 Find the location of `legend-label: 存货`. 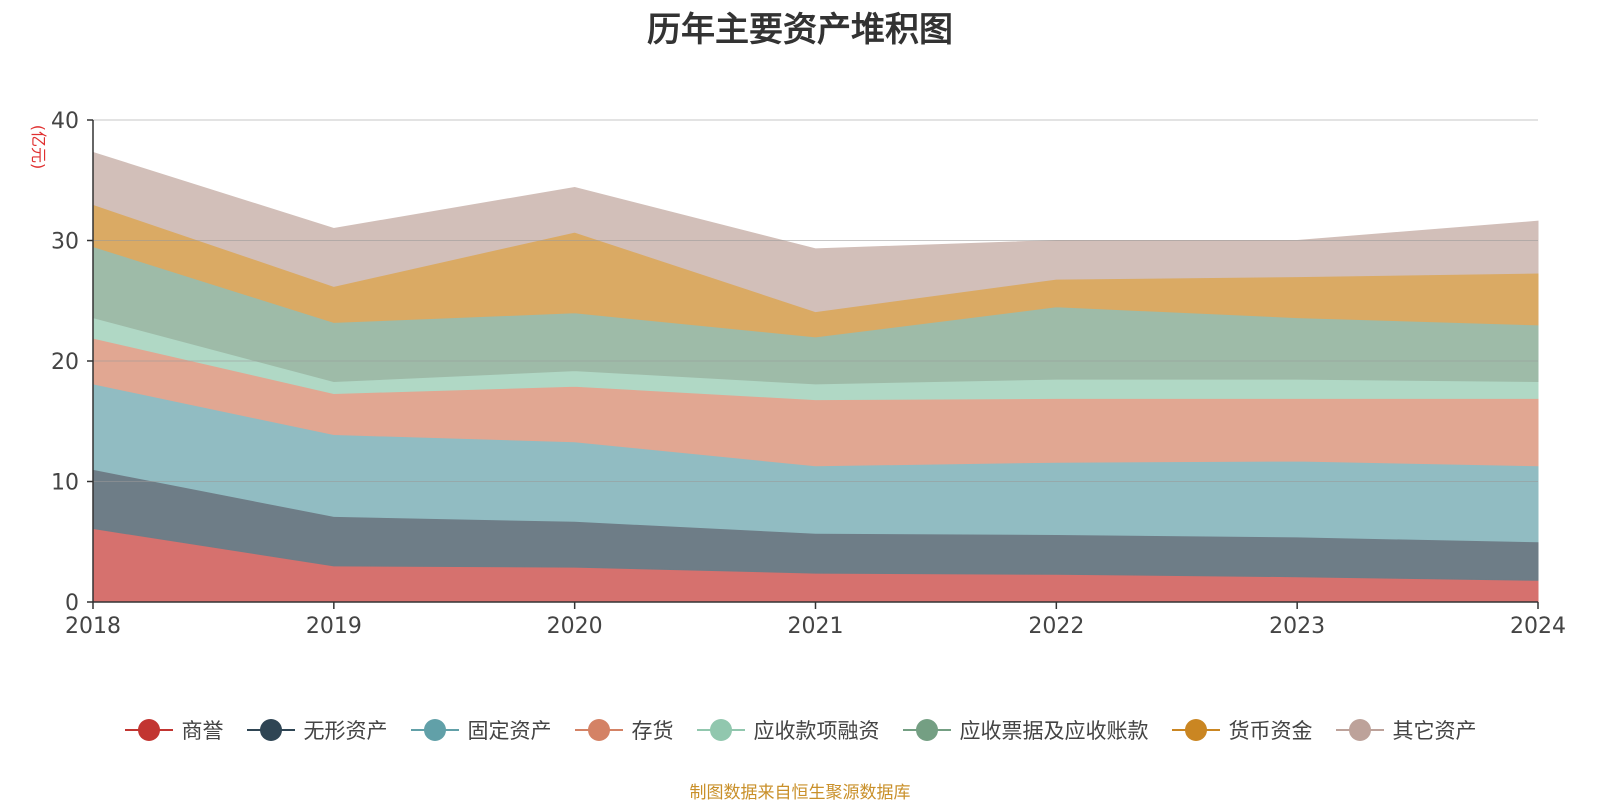

legend-label: 存货 is located at coordinates (652, 731).